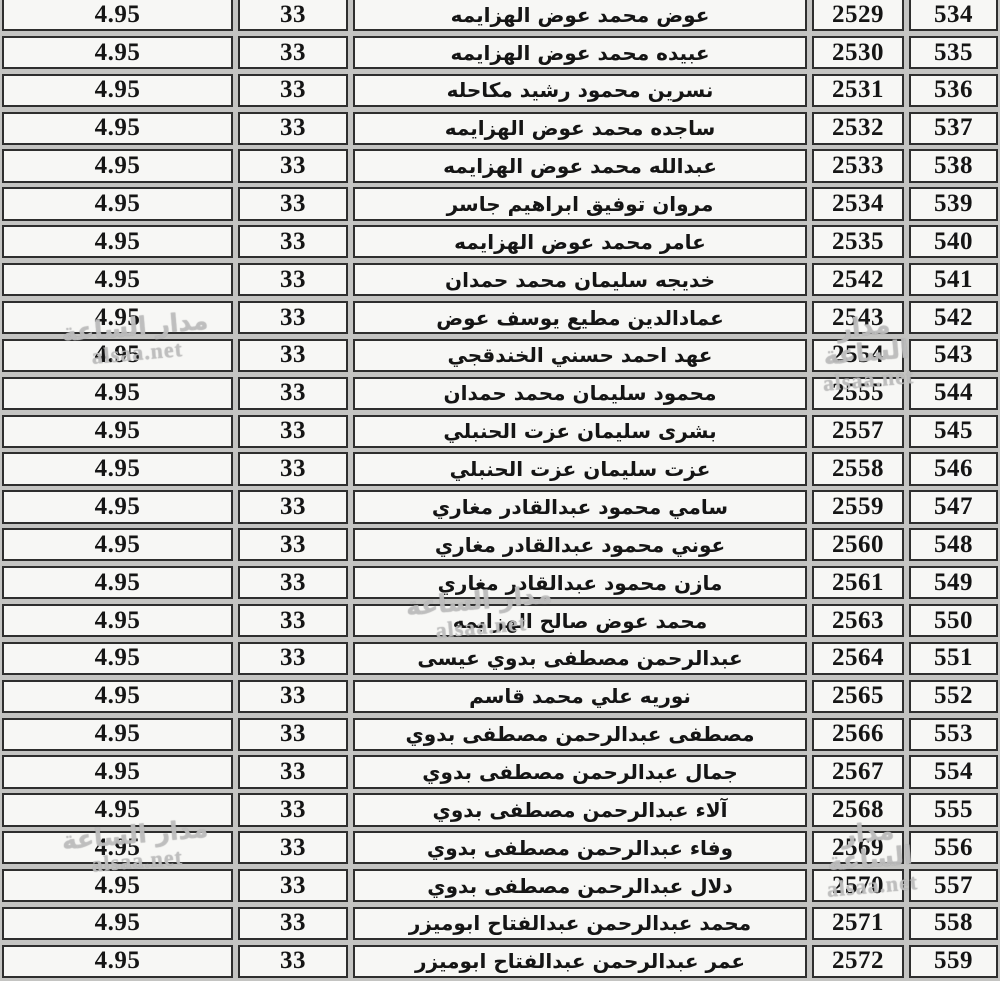 The image size is (1000, 981). I want to click on cell-number: 2530, so click(858, 52).